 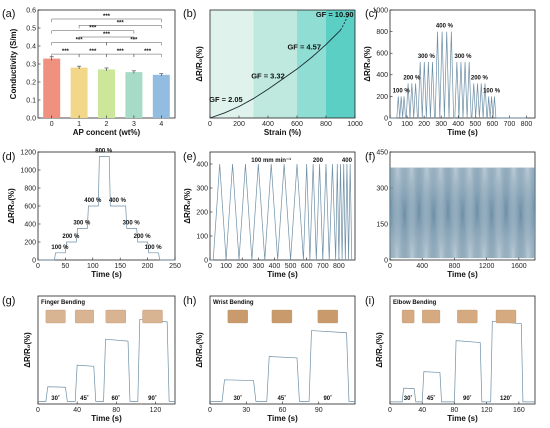 I want to click on panel-label: (b), so click(x=189, y=14).